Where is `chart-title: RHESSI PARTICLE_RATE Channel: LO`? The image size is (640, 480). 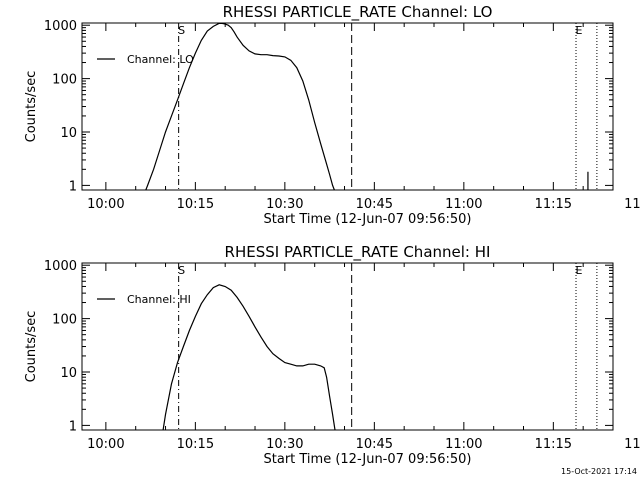
chart-title: RHESSI PARTICLE_RATE Channel: LO is located at coordinates (358, 12).